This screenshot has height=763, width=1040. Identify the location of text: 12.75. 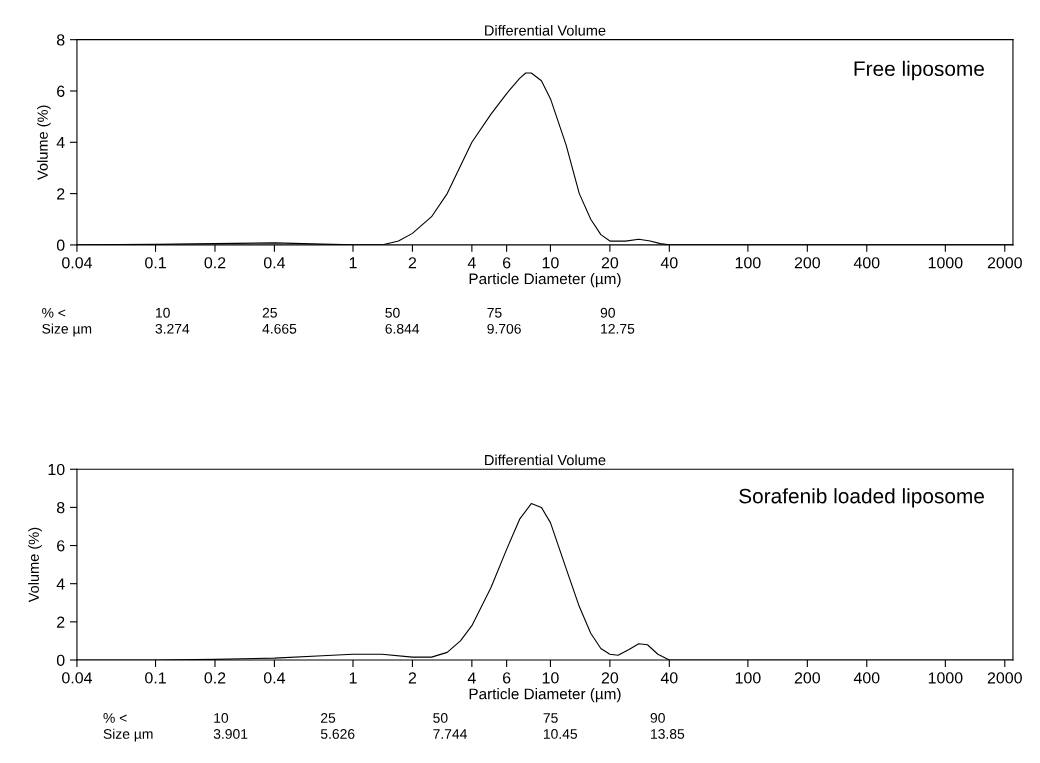
(618, 328).